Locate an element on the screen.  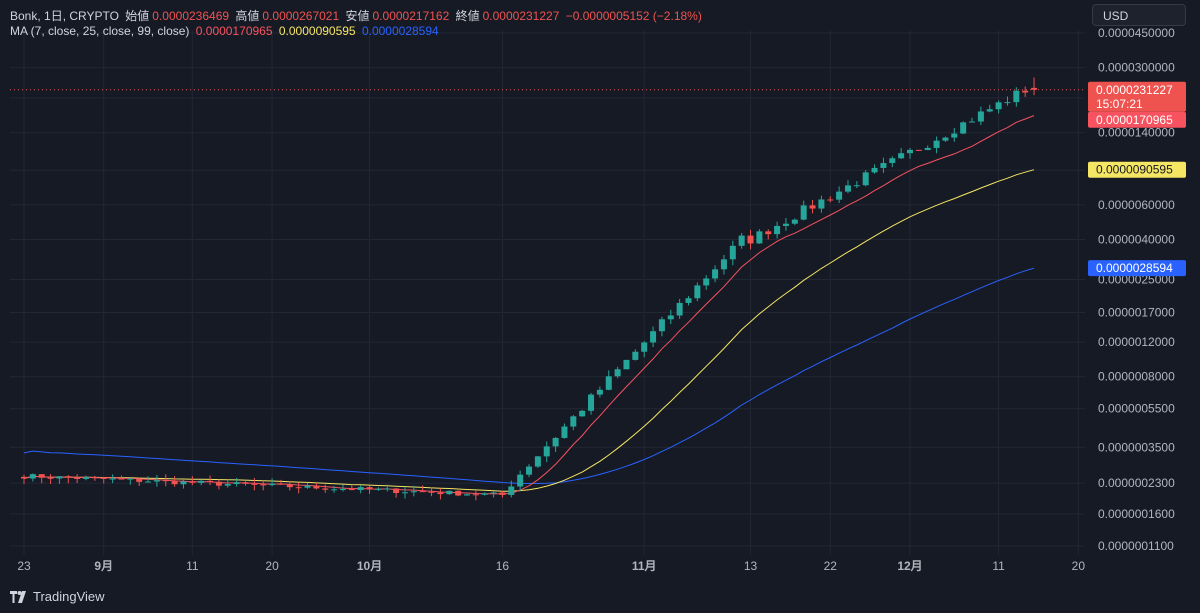
high-value: 0.0000267021 is located at coordinates (301, 16).